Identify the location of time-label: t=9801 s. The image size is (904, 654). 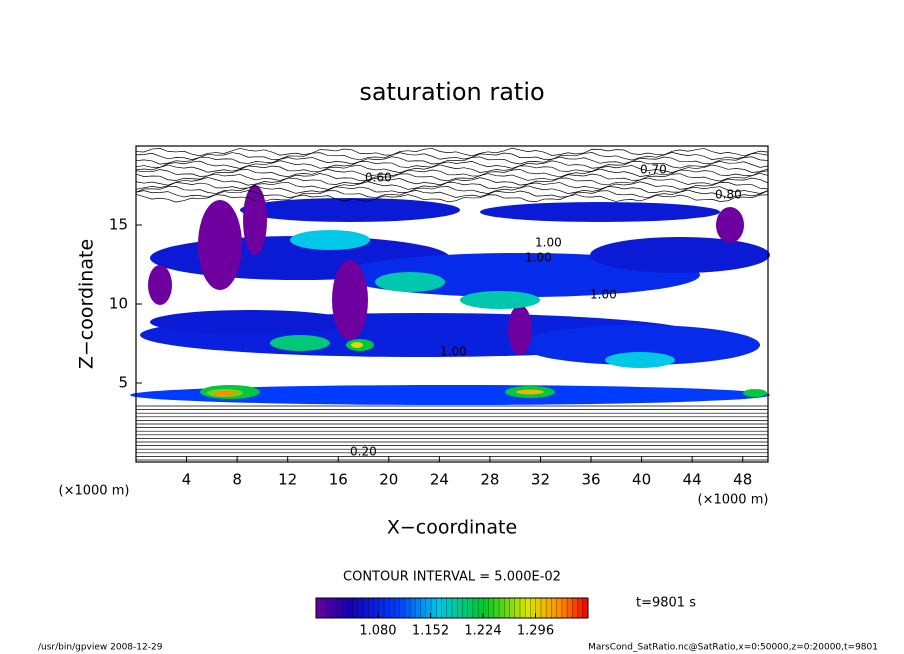
(666, 603).